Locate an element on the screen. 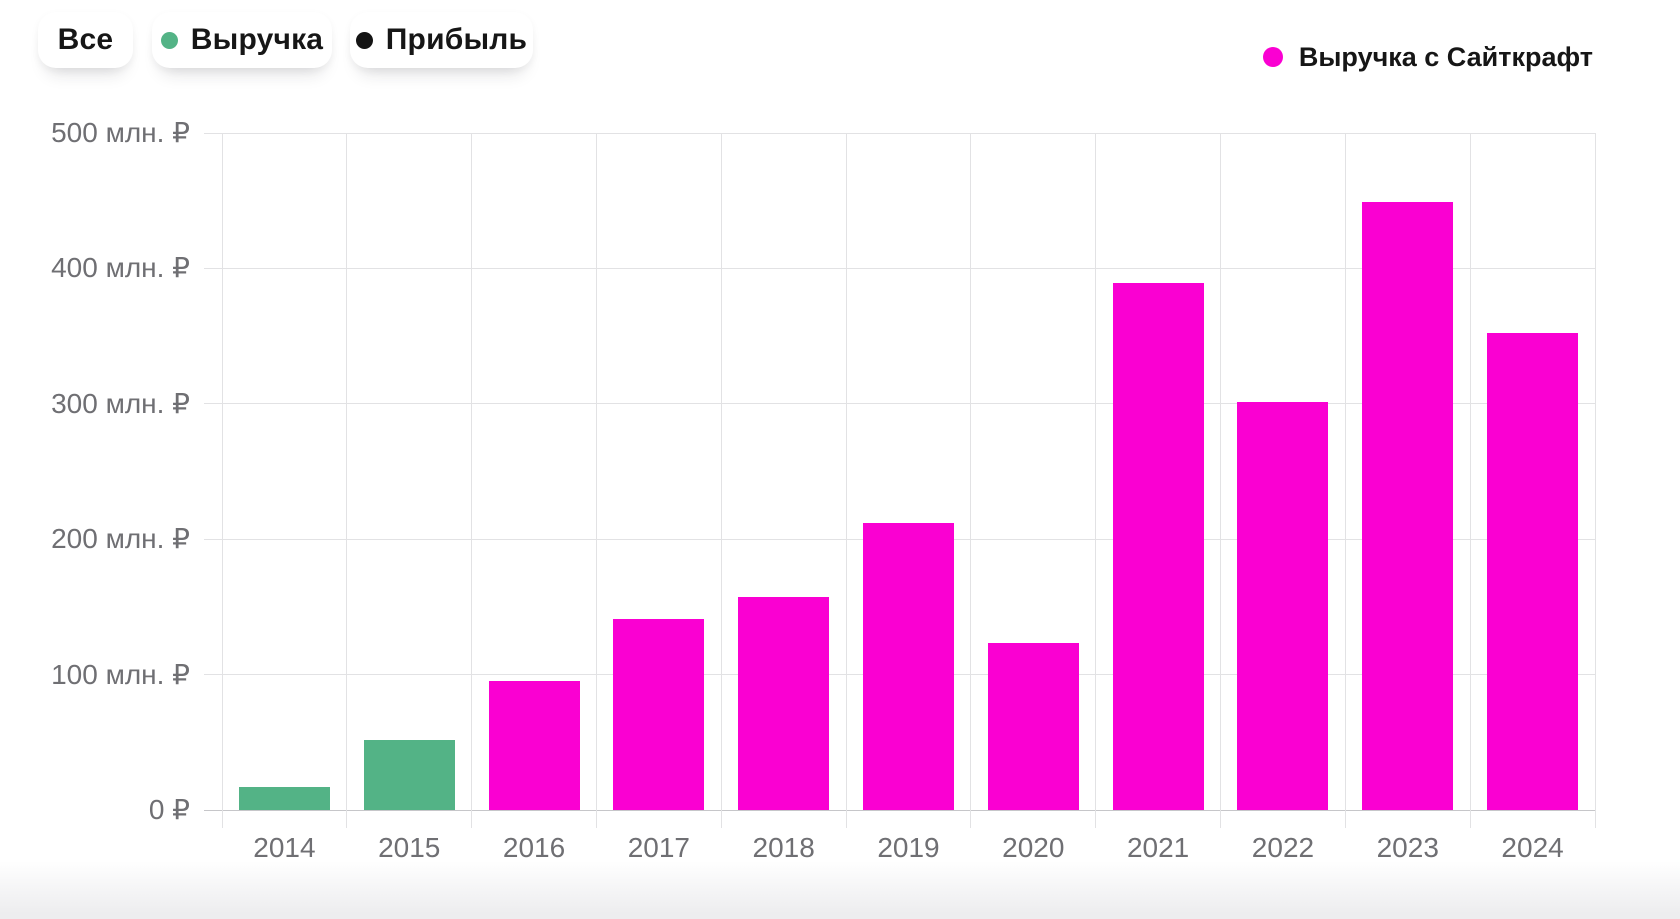  x-axis-tick-label: 2020 is located at coordinates (1033, 847).